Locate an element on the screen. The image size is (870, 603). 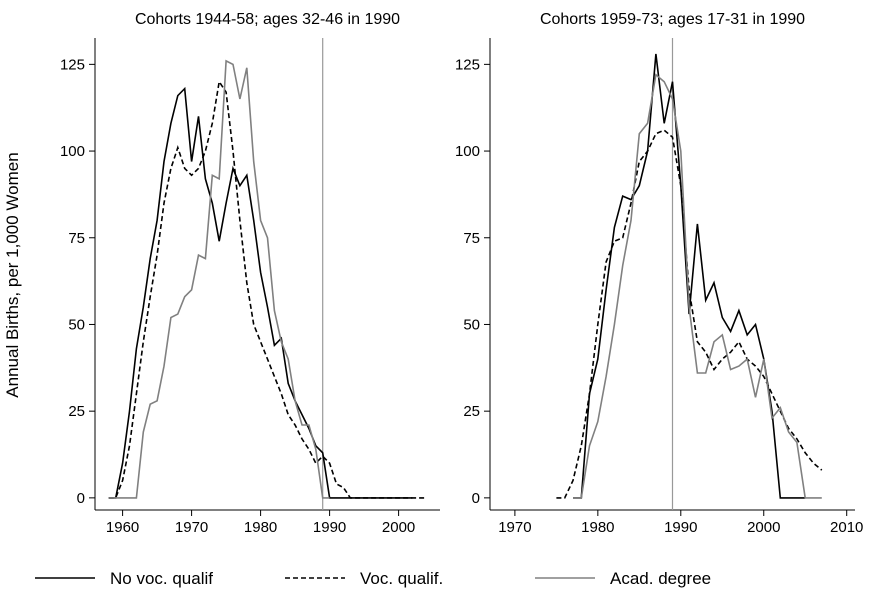
chart-title: Cohorts 1944-58; ages 32-46 in 1990 is located at coordinates (267, 19).